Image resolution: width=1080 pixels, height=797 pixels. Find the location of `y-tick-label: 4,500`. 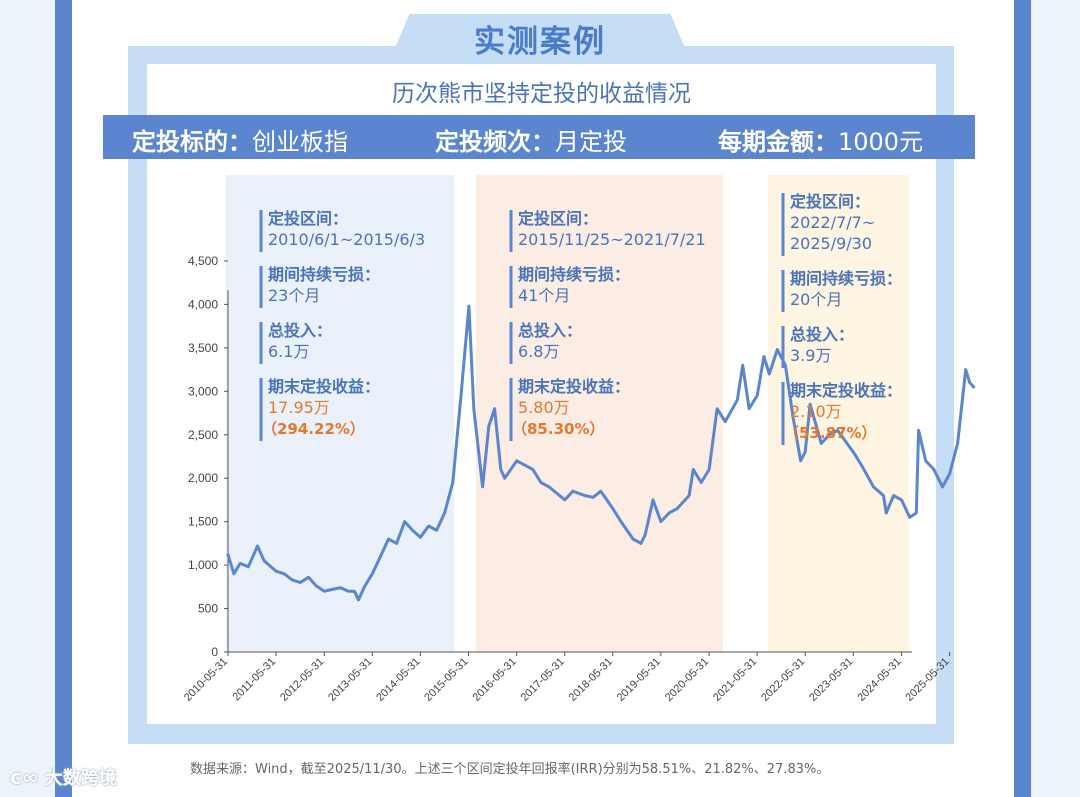

y-tick-label: 4,500 is located at coordinates (203, 261).